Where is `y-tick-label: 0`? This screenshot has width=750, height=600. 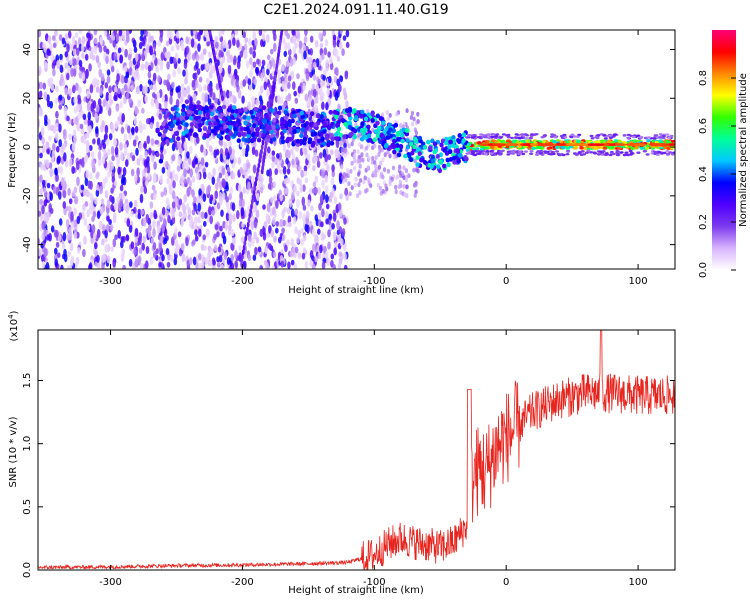
y-tick-label: 0 is located at coordinates (27, 147).